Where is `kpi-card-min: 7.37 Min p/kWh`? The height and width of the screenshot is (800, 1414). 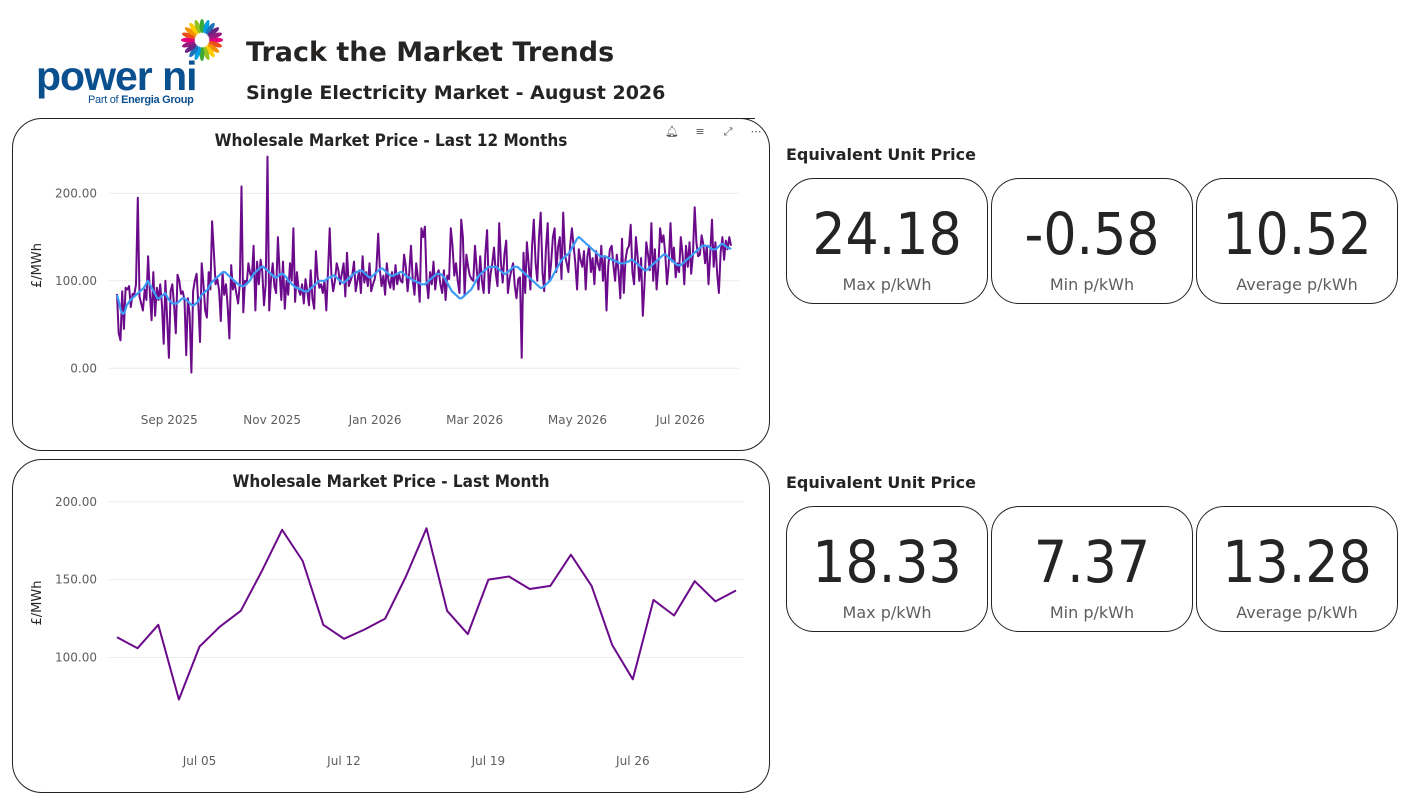
kpi-card-min: 7.37 Min p/kWh is located at coordinates (1092, 569).